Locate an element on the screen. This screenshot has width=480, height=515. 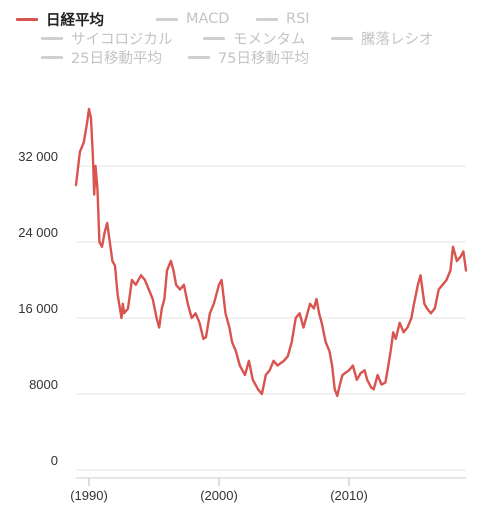
legend-item-nikkei: 日経平均 is located at coordinates (60, 19).